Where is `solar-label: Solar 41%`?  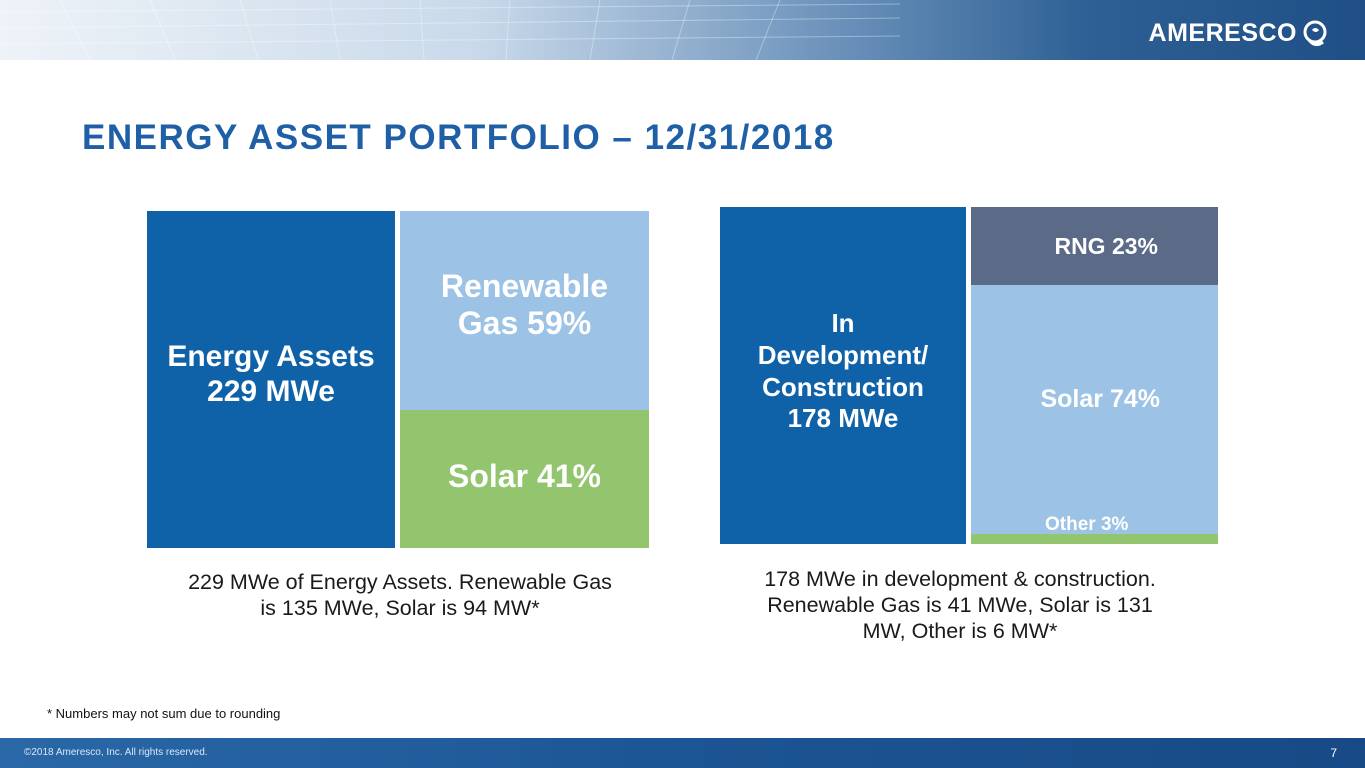
solar-label: Solar 41% is located at coordinates (524, 475).